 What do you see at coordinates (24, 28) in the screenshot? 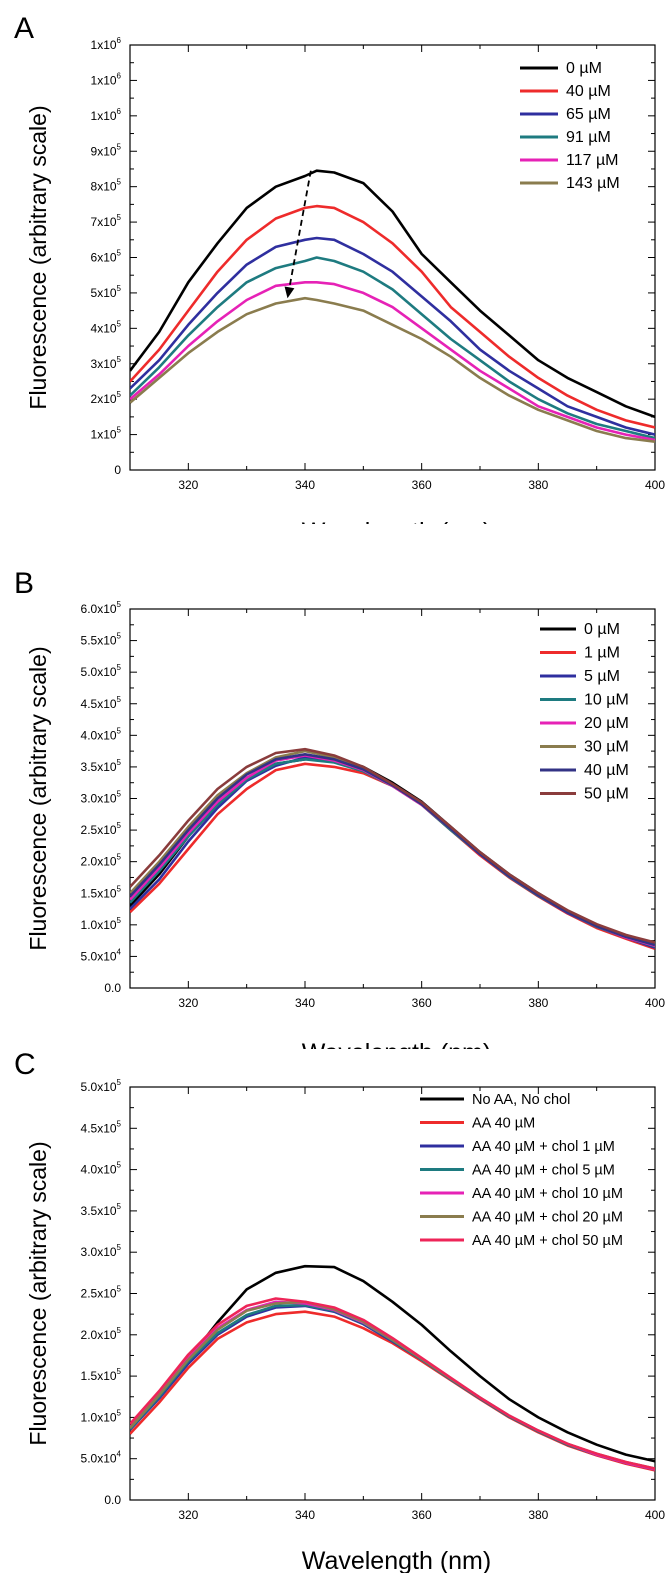
I see `panel-letter: A` at bounding box center [24, 28].